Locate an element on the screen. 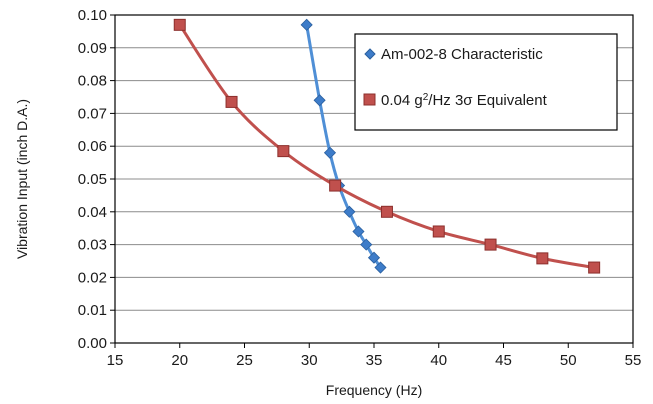  y-tick-label: 0.00 is located at coordinates (92, 343).